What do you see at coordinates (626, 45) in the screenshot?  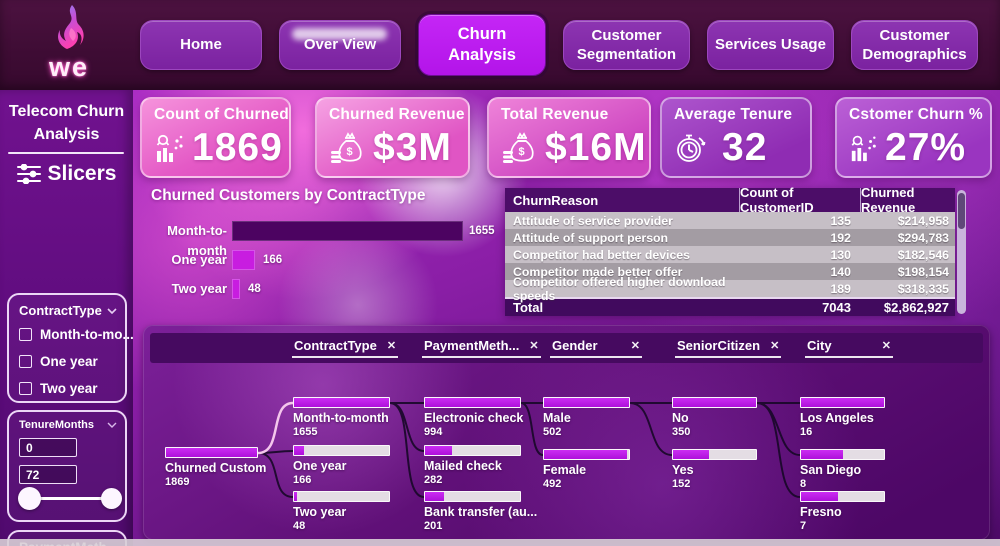 I see `tab-customer-segmentation: Customer Segmentation` at bounding box center [626, 45].